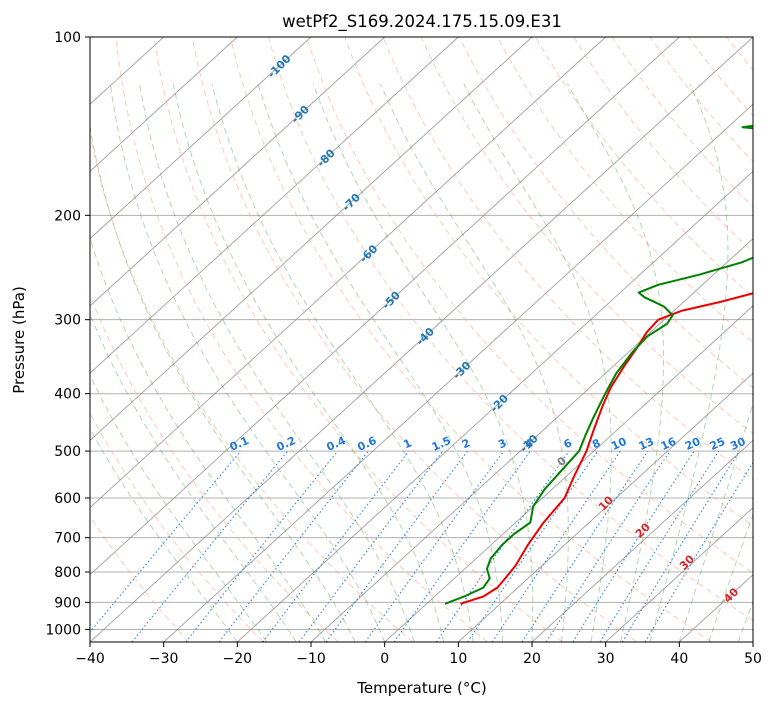  Describe the element at coordinates (67, 539) in the screenshot. I see `y-tick-label: 700` at that location.